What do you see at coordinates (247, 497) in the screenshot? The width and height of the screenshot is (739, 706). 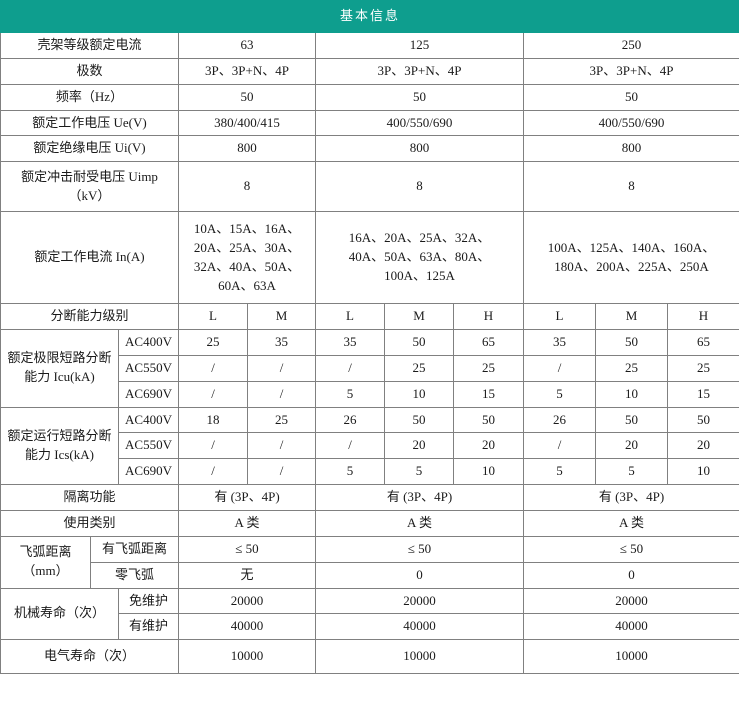 I see `cell-isolation-1: 有 (3P、4P)` at bounding box center [247, 497].